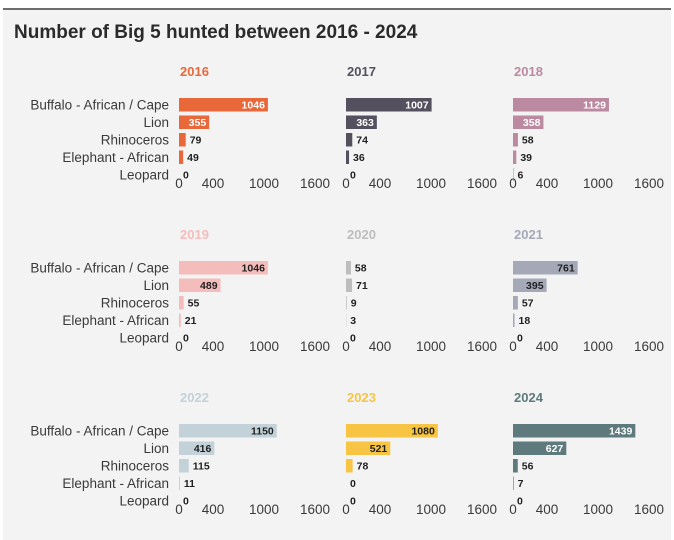 The width and height of the screenshot is (674, 540). I want to click on value-label-2018-0: 1129, so click(594, 106).